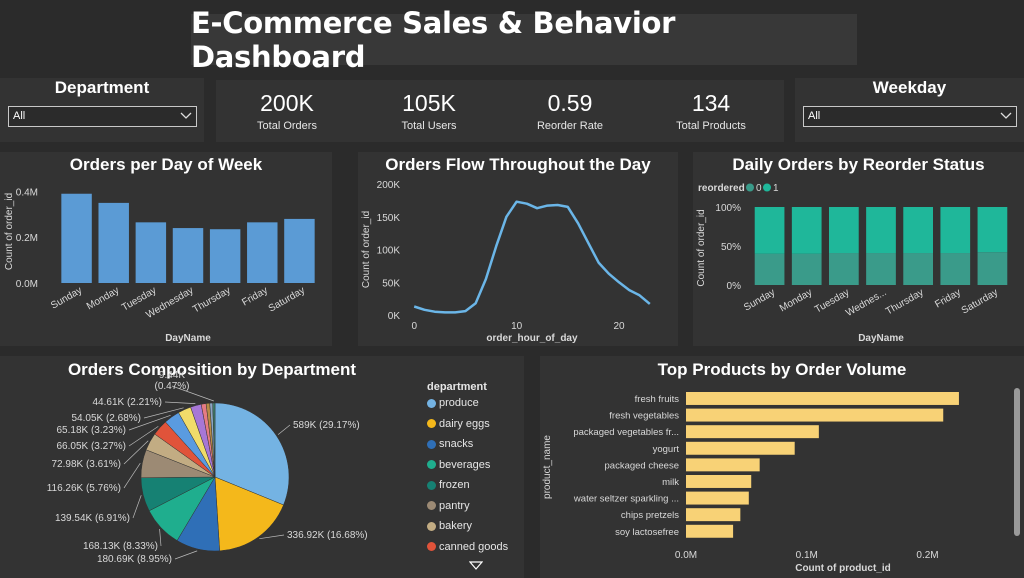 This screenshot has height=578, width=1024. Describe the element at coordinates (171, 386) in the screenshot. I see `slice-label: (0.47%)` at that location.